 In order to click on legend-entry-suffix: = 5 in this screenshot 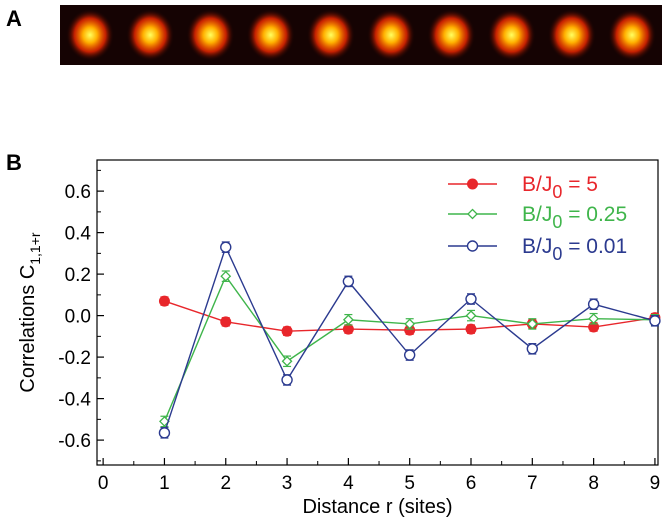, I will do `click(580, 184)`.